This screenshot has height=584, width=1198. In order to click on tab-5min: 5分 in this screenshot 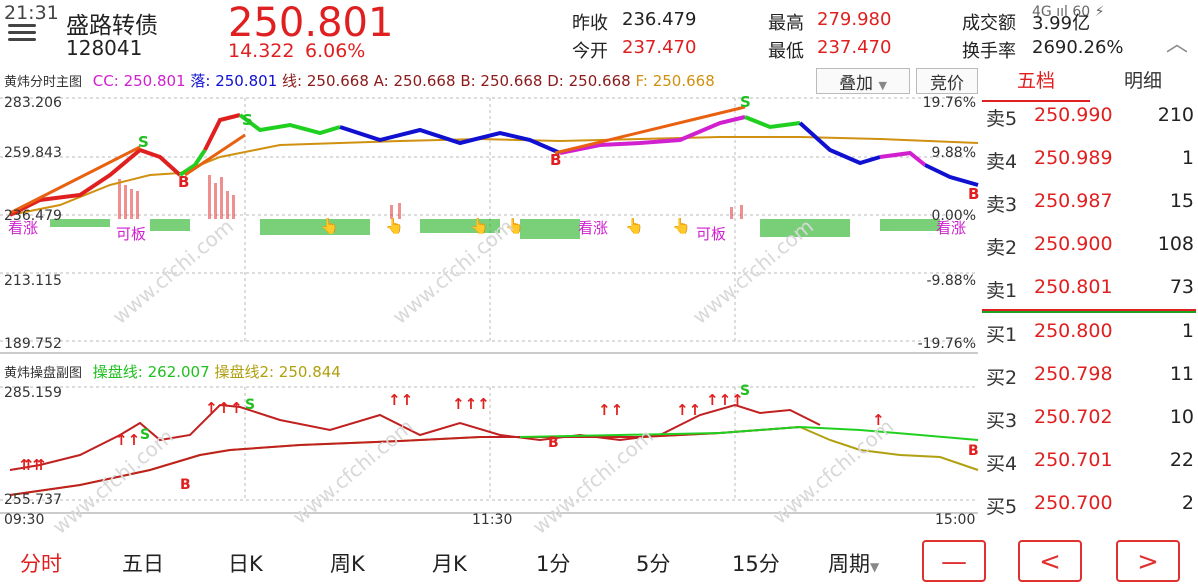, I will do `click(653, 564)`.